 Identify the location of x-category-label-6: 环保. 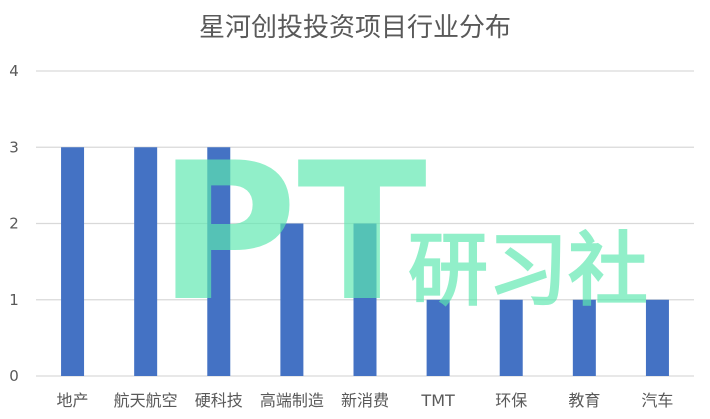
(511, 400).